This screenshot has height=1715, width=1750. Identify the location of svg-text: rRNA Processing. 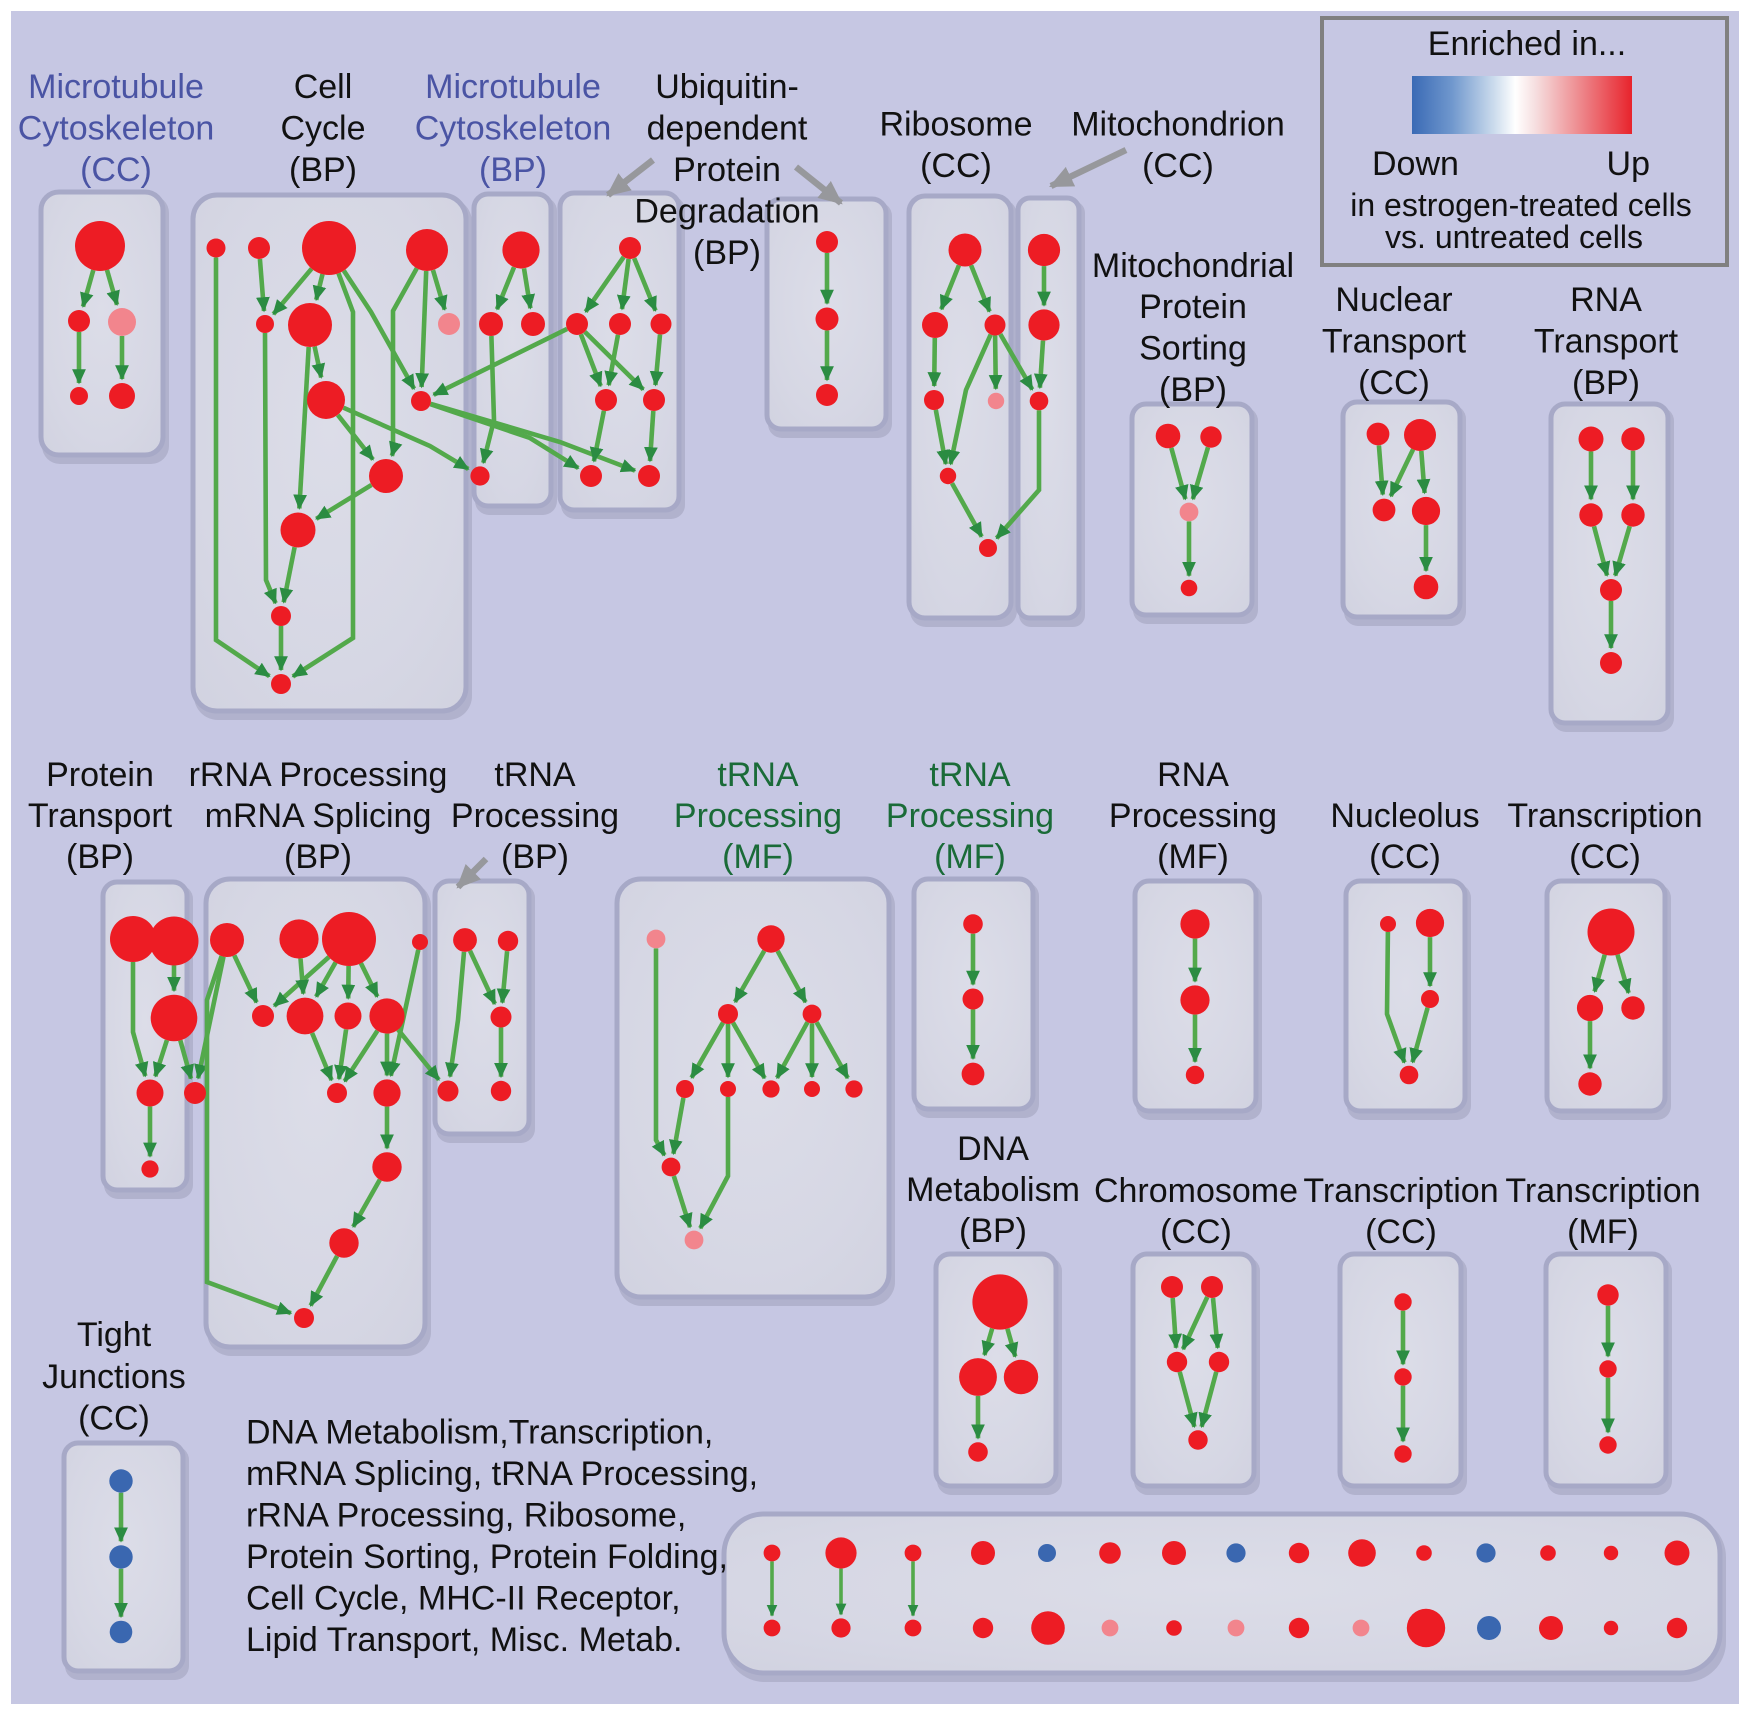
(318, 775).